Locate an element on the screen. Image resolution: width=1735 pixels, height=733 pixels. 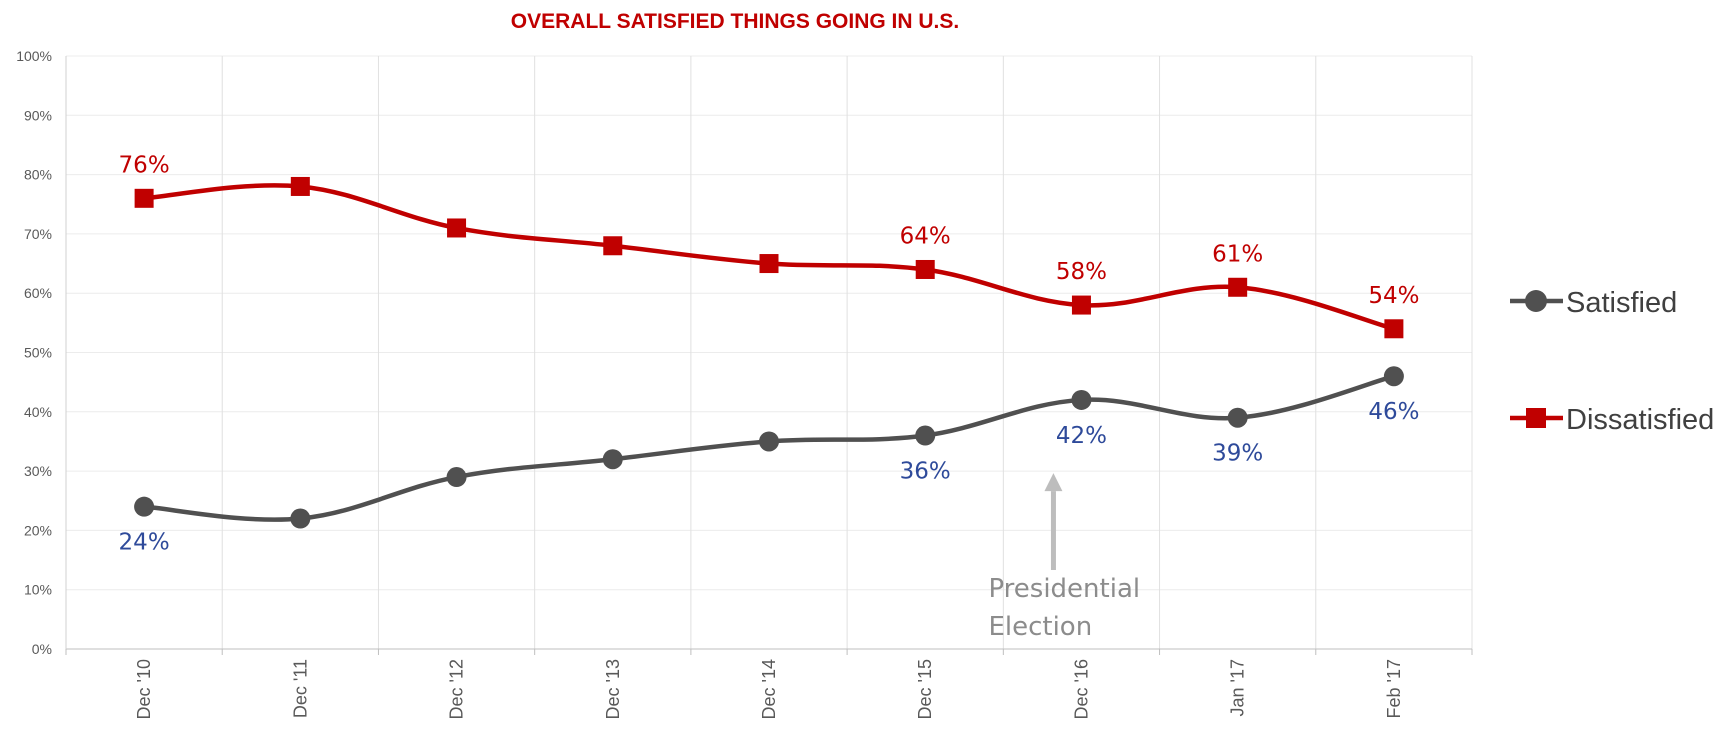
data-label-dissatisfied: 58% is located at coordinates (1081, 272).